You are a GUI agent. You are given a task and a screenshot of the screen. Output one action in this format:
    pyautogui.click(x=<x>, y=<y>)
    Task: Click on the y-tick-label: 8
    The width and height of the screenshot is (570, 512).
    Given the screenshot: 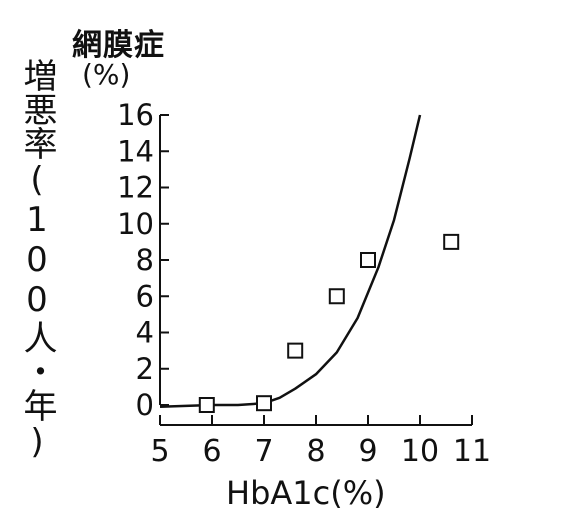 What is the action you would take?
    pyautogui.click(x=145, y=260)
    